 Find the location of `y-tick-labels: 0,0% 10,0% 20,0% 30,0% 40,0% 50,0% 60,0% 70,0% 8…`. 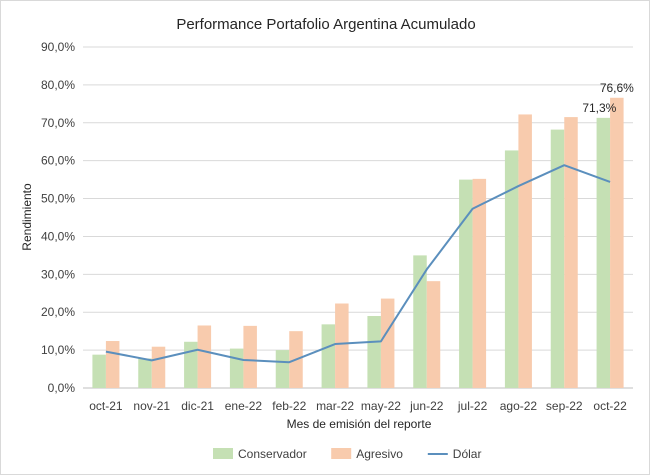

y-tick-labels: 0,0% 10,0% 20,0% 30,0% 40,0% 50,0% 60,0% 70,0% 8… is located at coordinates (58, 217).